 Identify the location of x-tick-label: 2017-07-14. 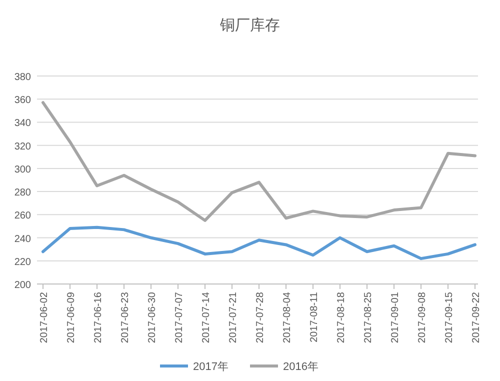
(206, 318).